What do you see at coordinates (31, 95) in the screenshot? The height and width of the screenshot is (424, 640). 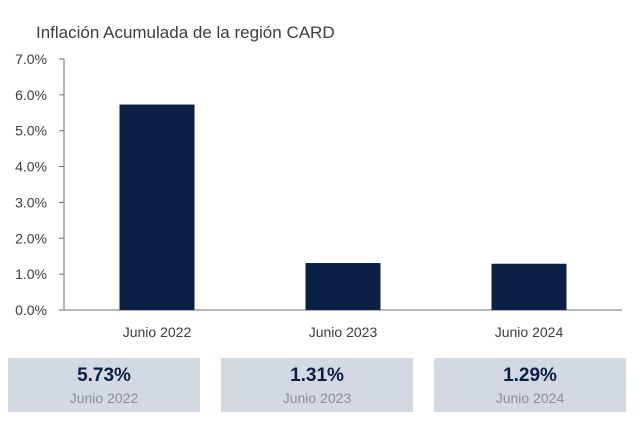 I see `y-tick-label: 6.0%` at bounding box center [31, 95].